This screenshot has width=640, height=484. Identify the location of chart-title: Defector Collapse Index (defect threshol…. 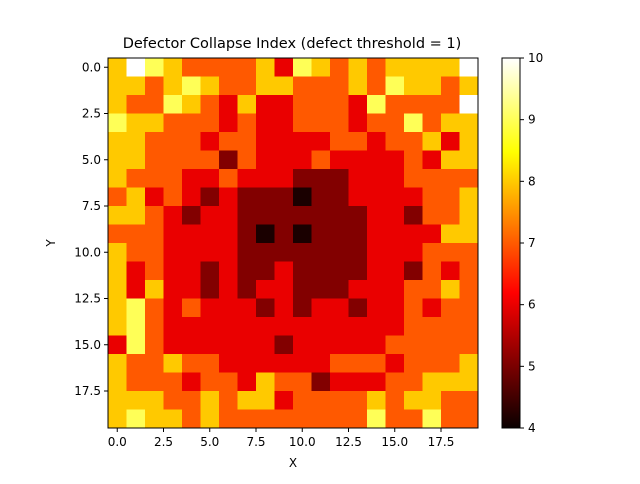
(292, 44).